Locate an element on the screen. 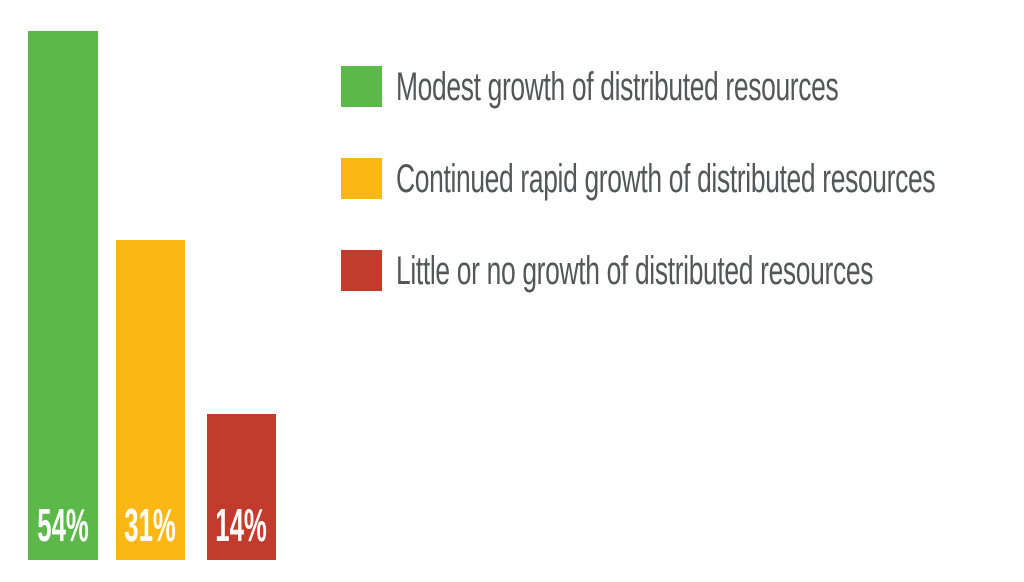 This screenshot has height=582, width=1024. bar-value-label: 54% is located at coordinates (63, 525).